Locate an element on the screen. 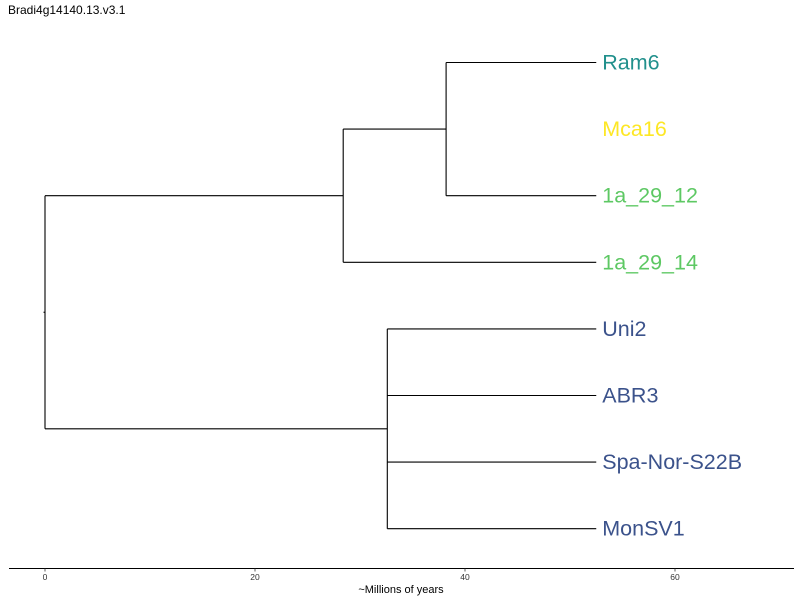  x-tick-label: 40 is located at coordinates (465, 577).